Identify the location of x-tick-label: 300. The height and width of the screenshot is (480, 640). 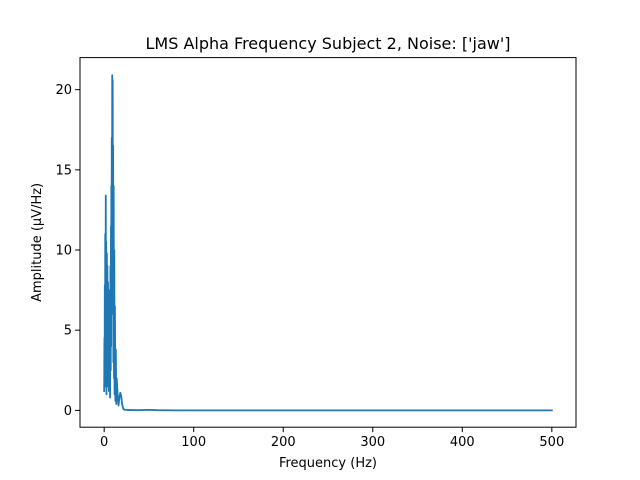
(372, 442).